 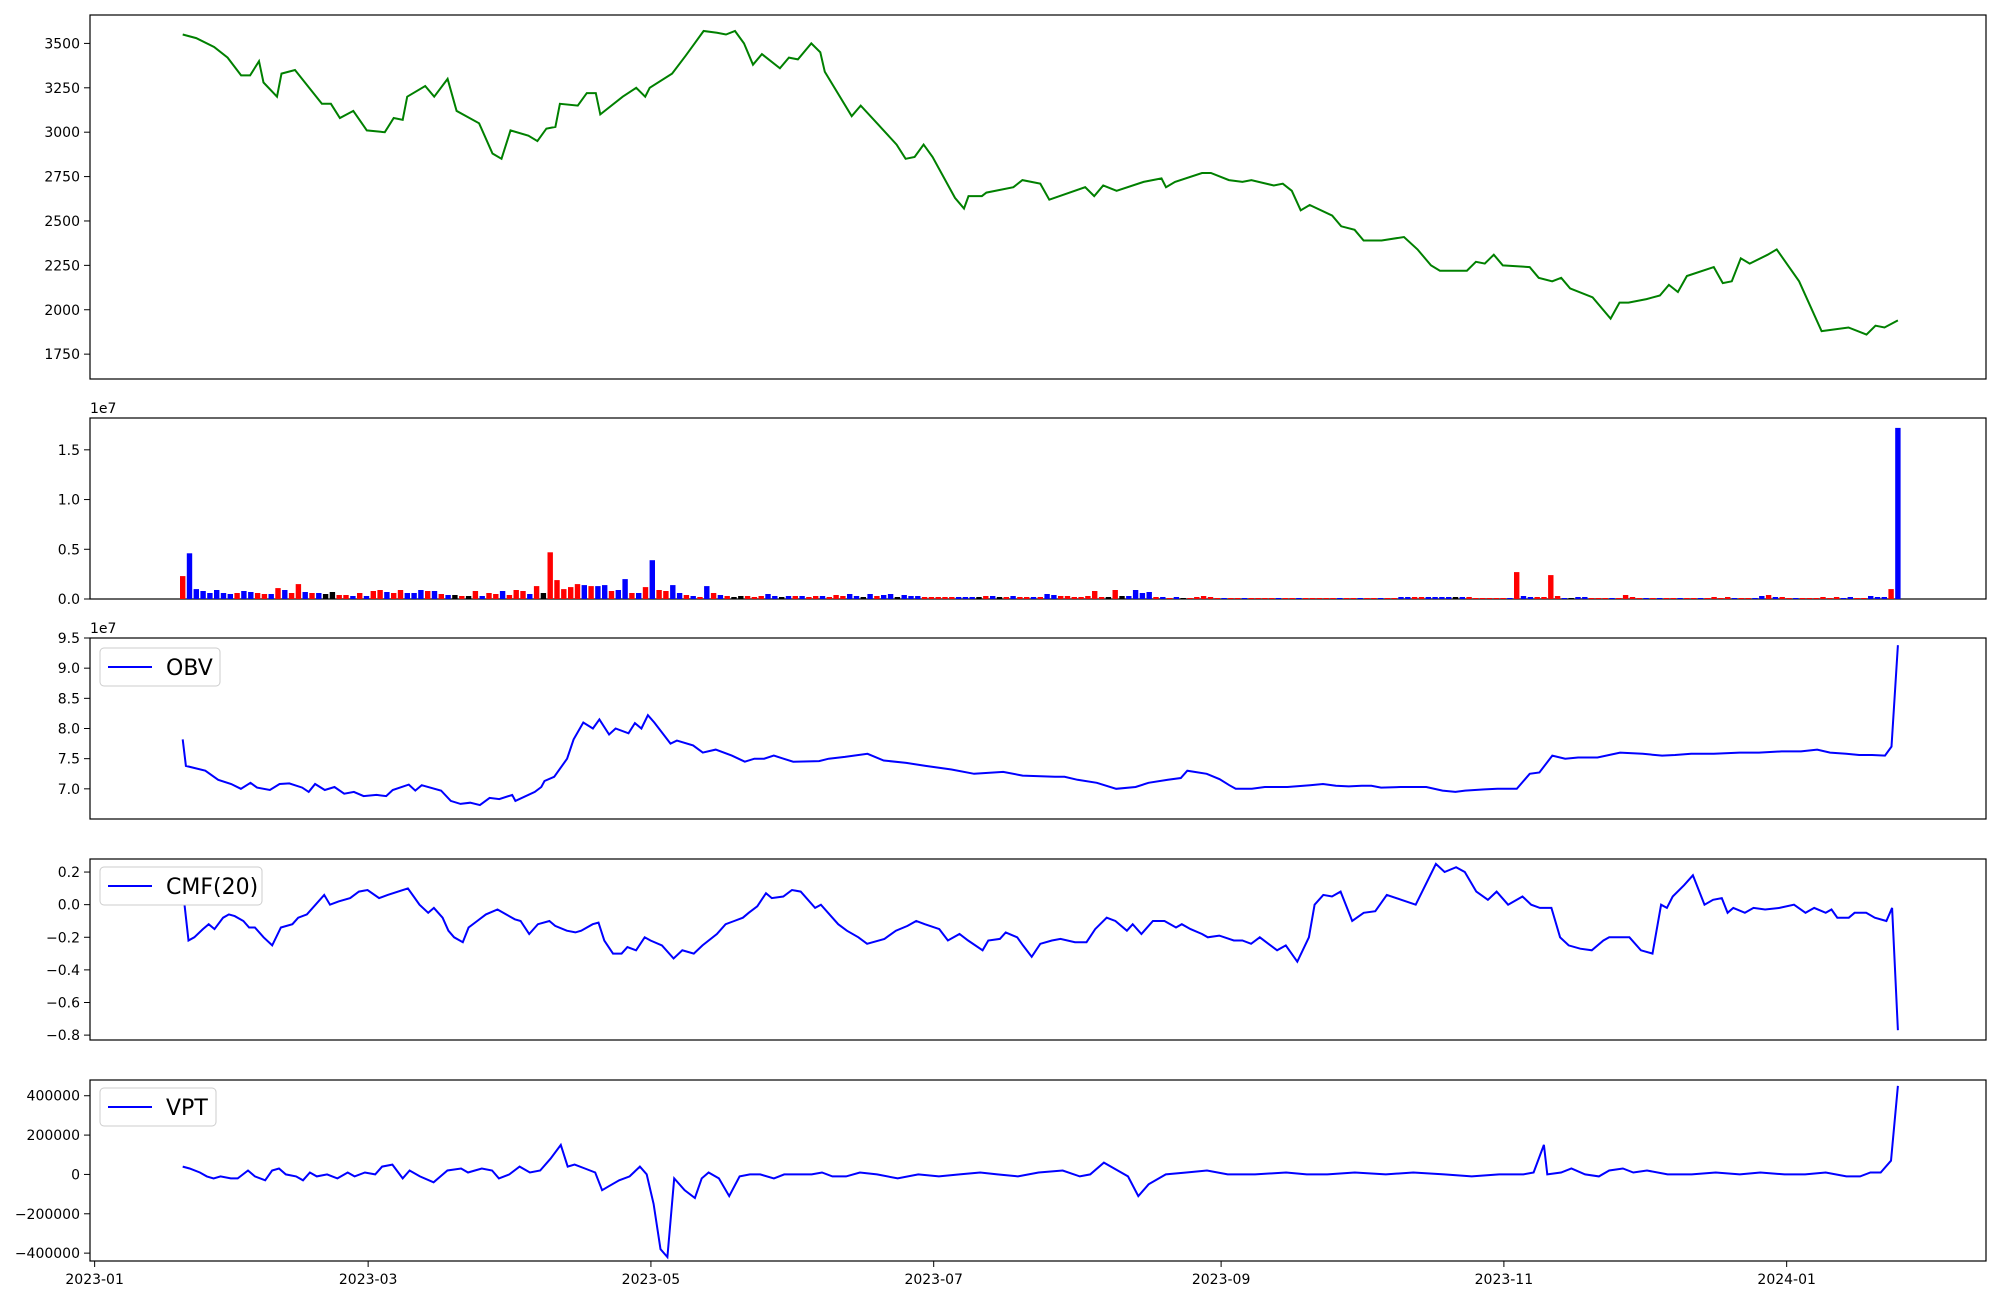 I want to click on volume-y-tick-label: 1.5, so click(x=69, y=451).